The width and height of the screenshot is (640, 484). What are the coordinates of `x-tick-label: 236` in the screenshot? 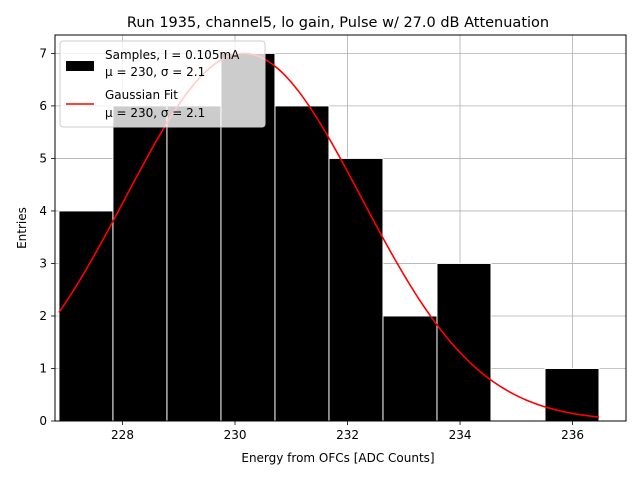 It's located at (572, 435).